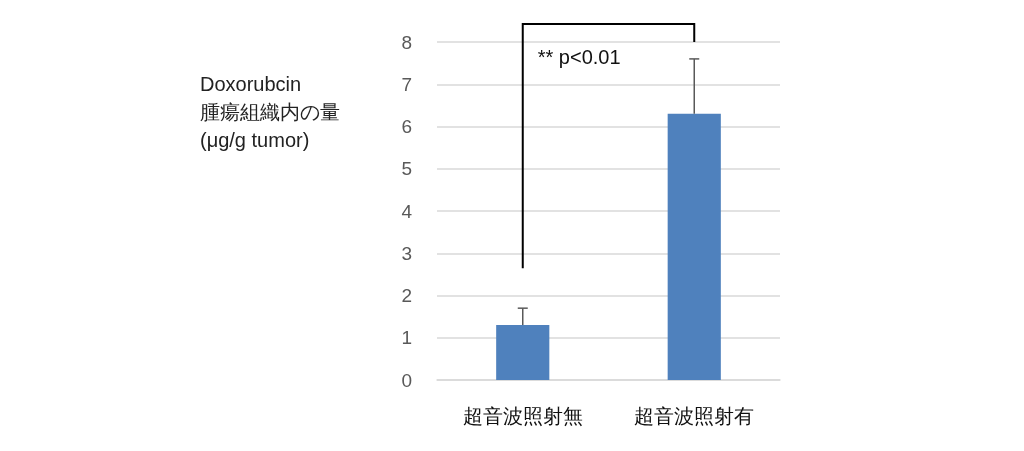 The image size is (1024, 451). What do you see at coordinates (406, 295) in the screenshot?
I see `y-tick-label: 2` at bounding box center [406, 295].